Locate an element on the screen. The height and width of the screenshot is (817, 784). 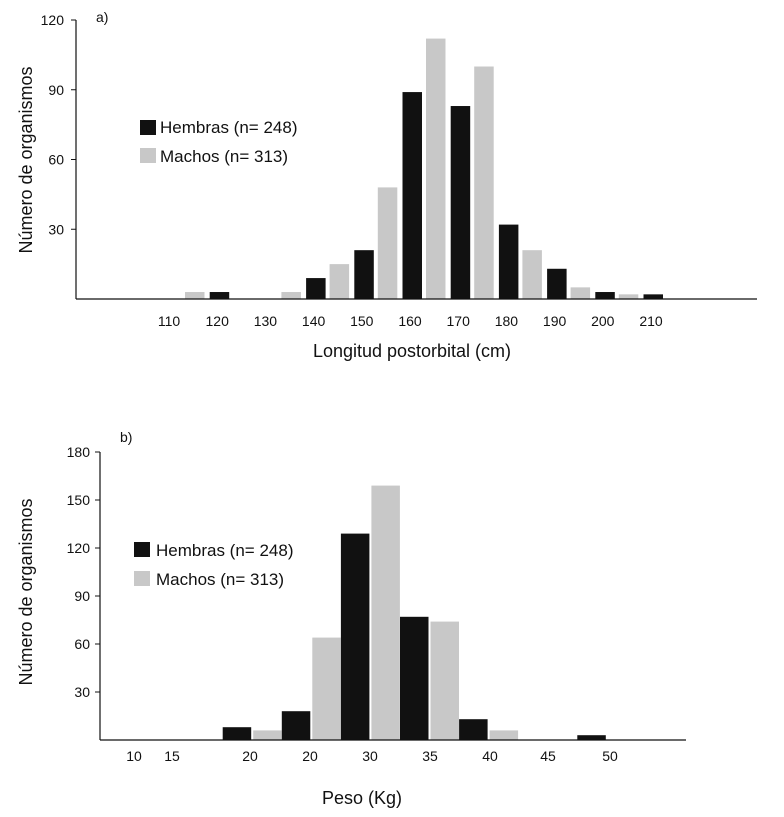
x-tick-label: 210 is located at coordinates (651, 321).